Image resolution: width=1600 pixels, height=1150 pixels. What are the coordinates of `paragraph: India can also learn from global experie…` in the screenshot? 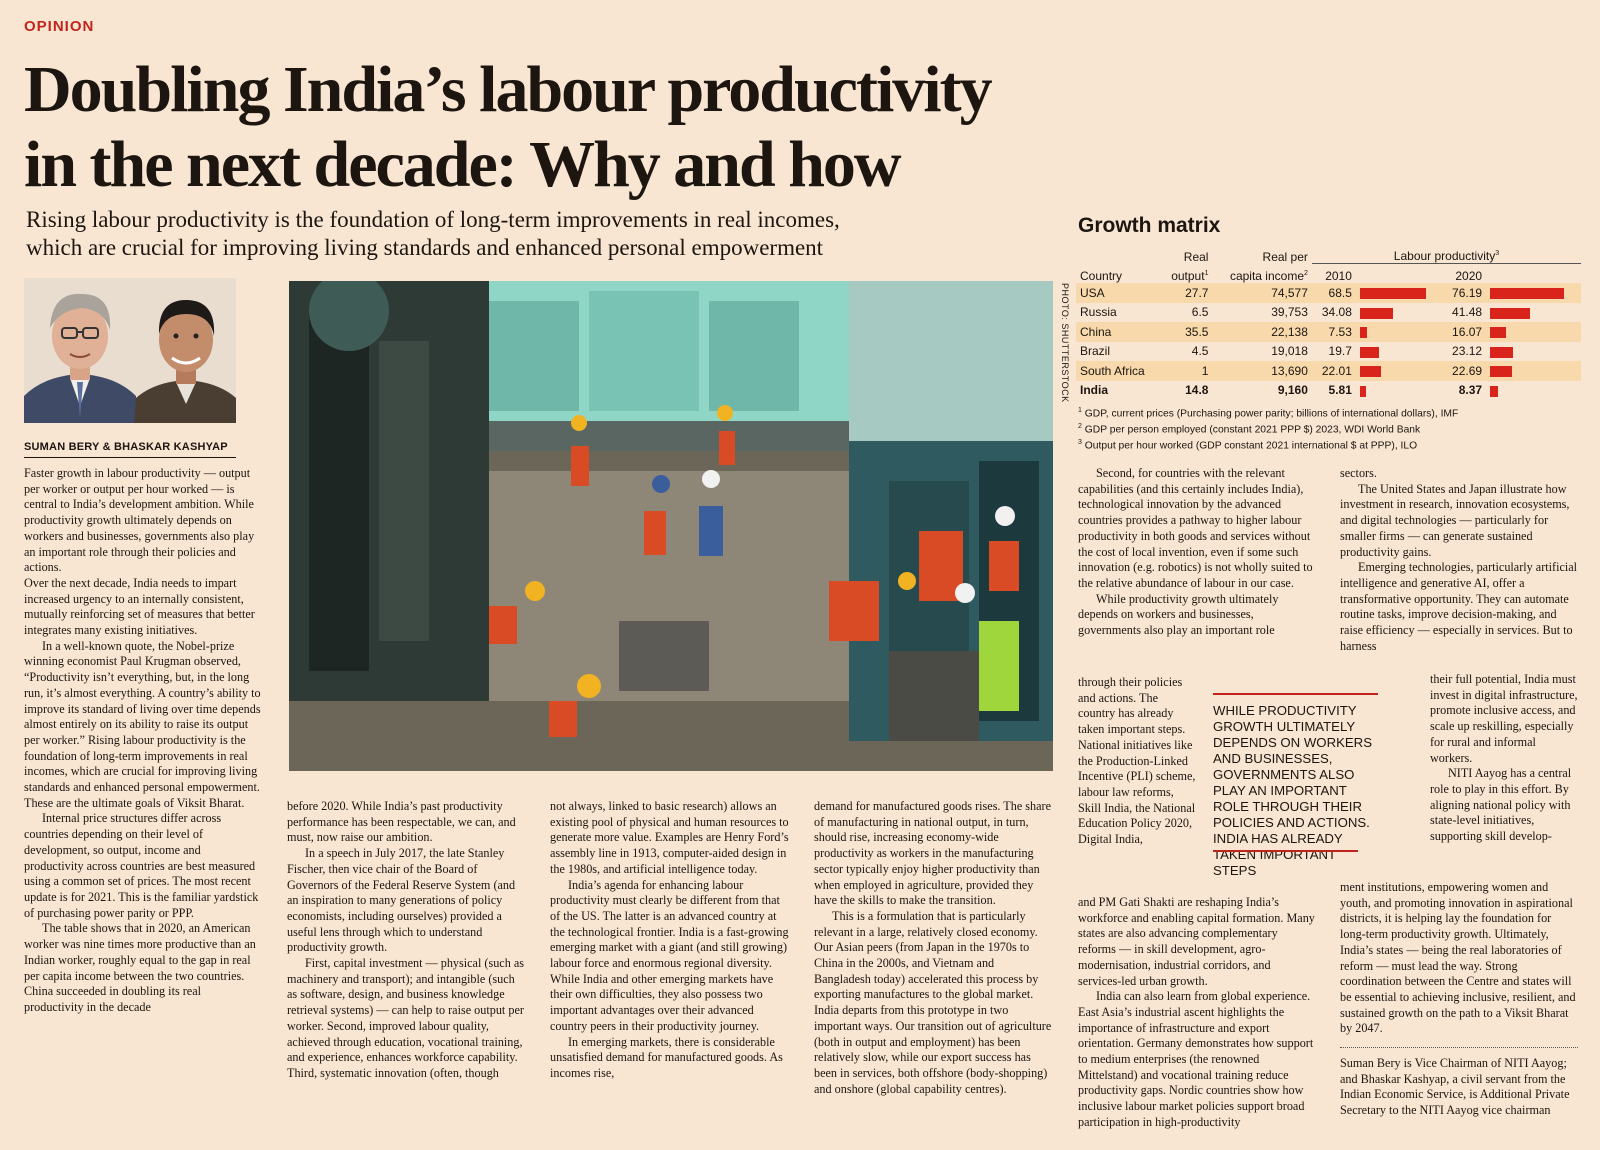 It's located at (1196, 1059).